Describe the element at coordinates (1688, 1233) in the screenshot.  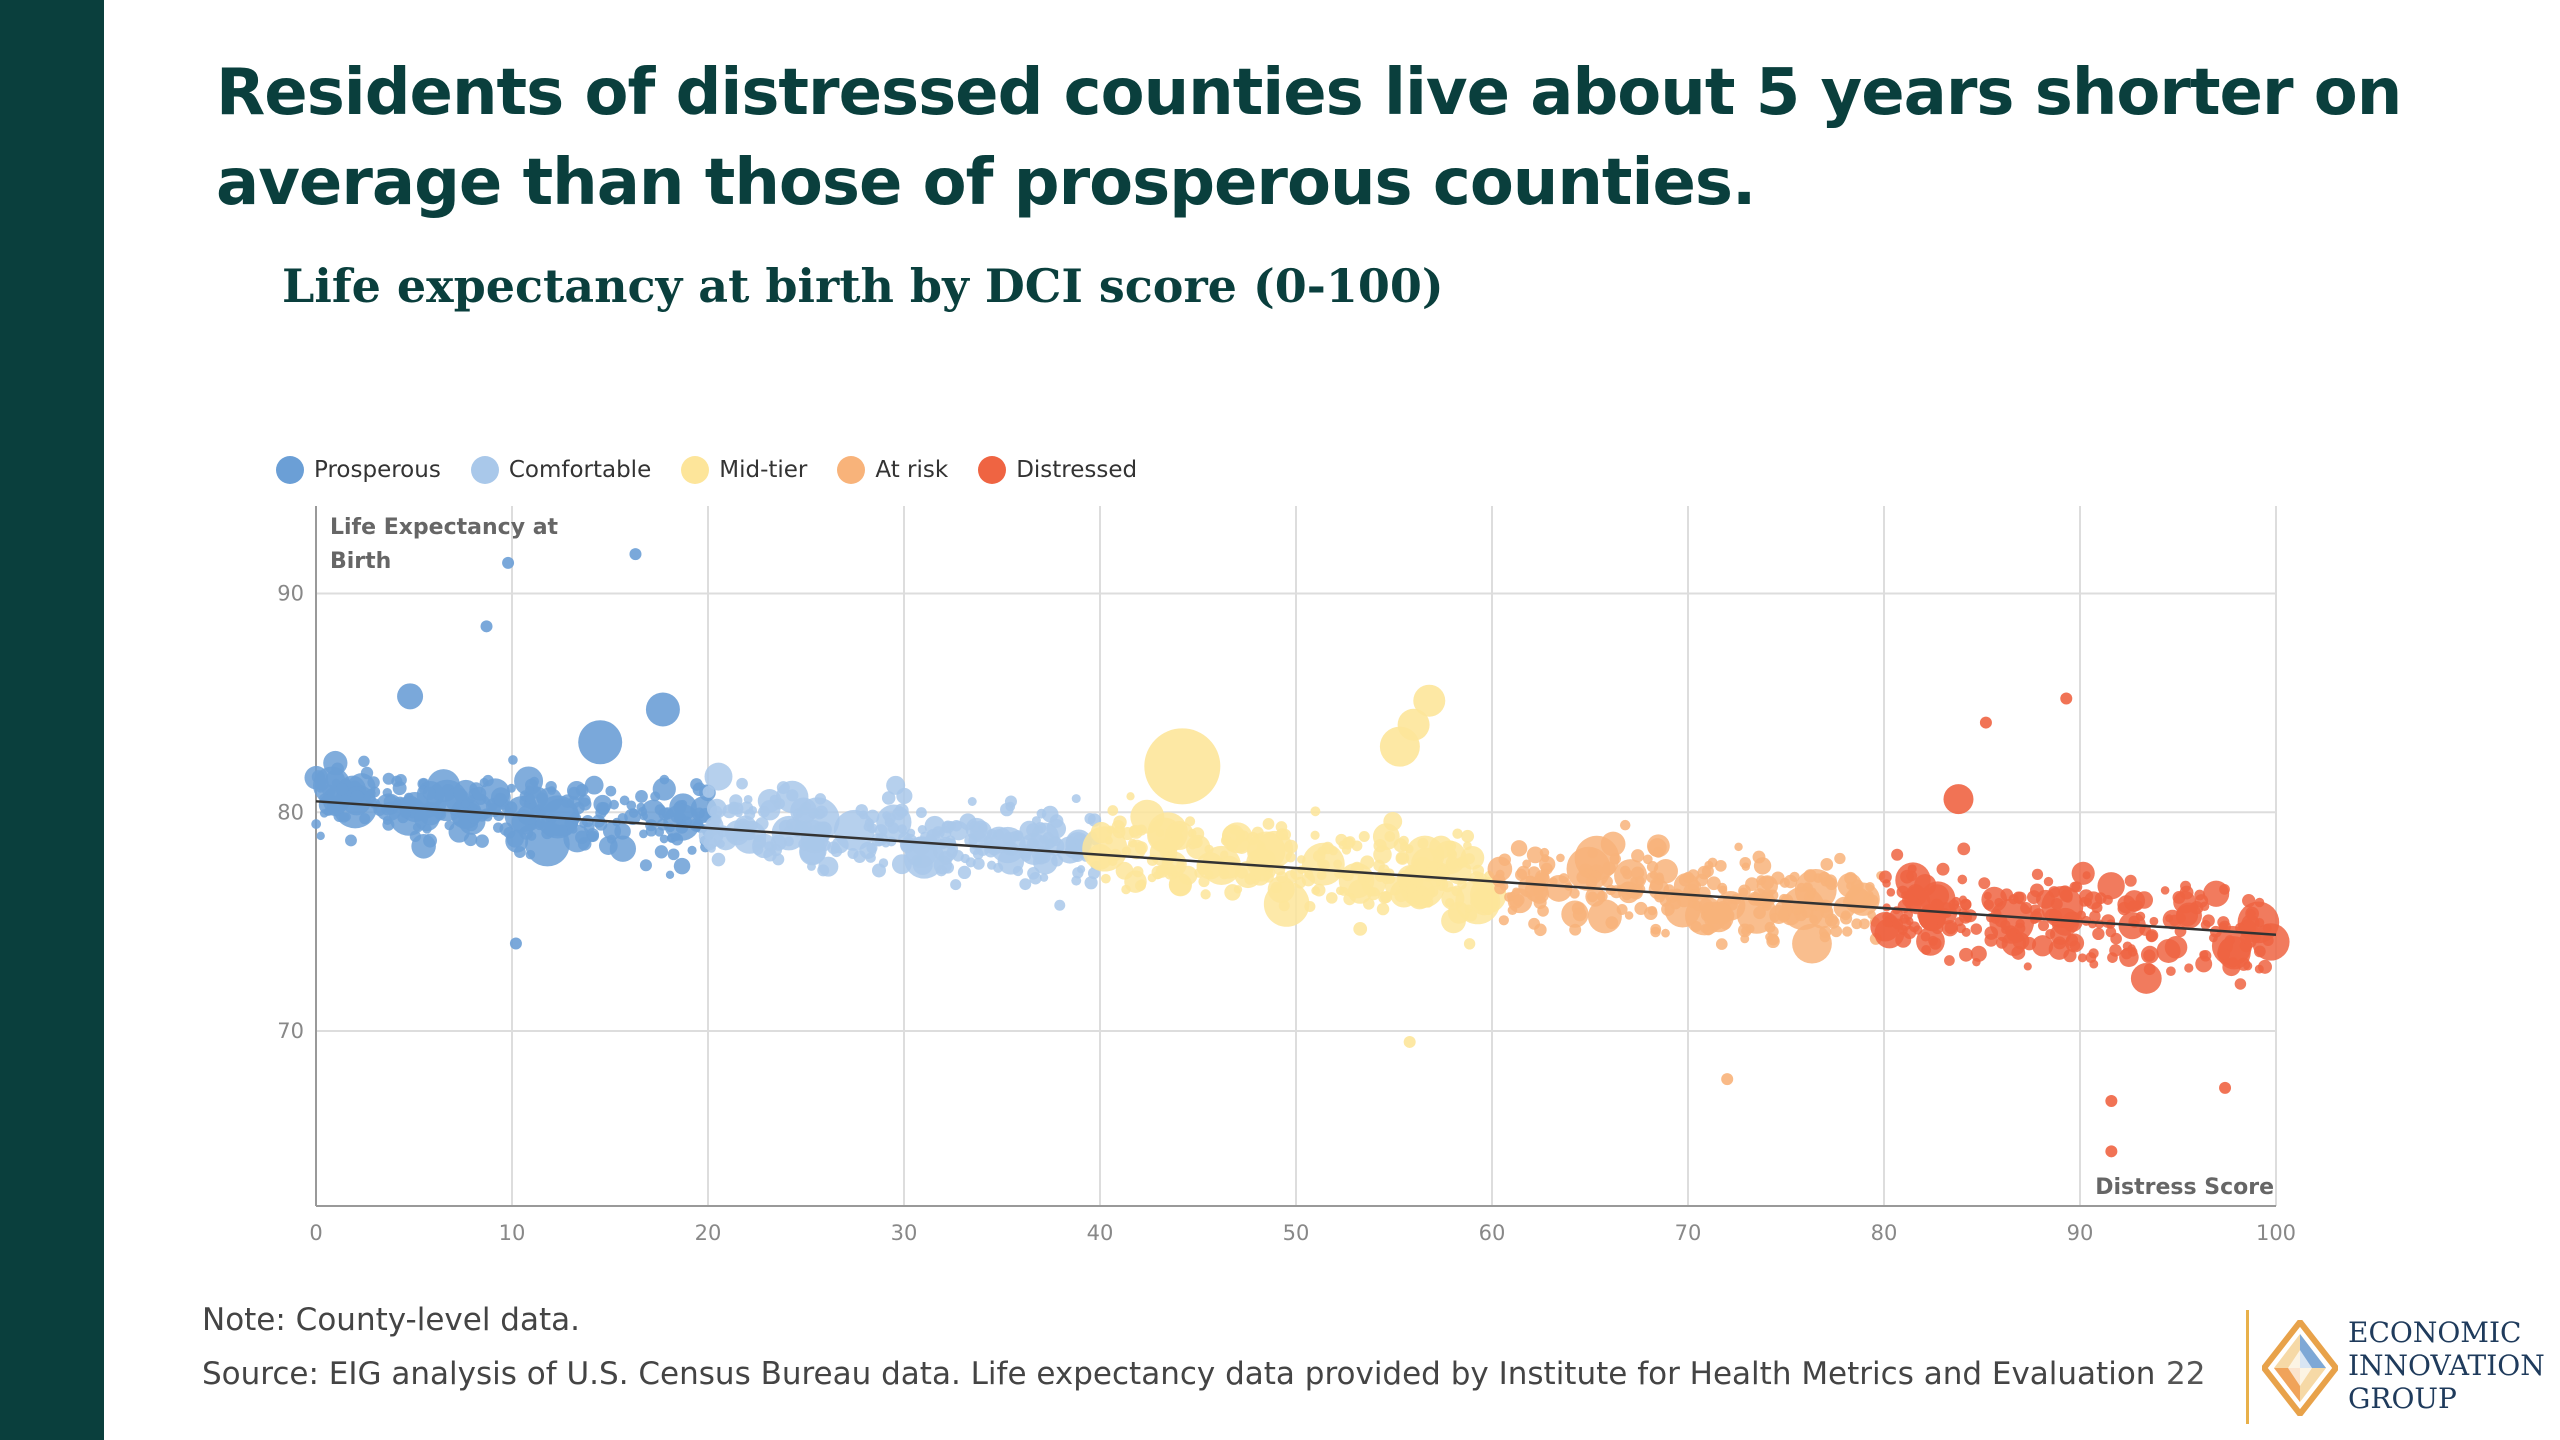
I see `x-tick-label: 70` at that location.